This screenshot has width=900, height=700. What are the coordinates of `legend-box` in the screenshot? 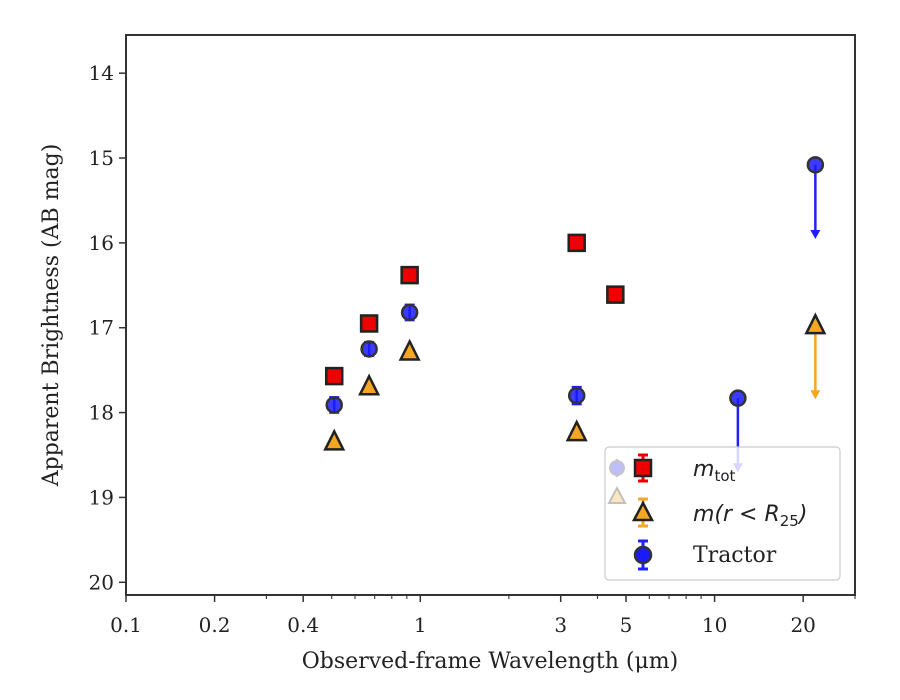 It's located at (722, 513).